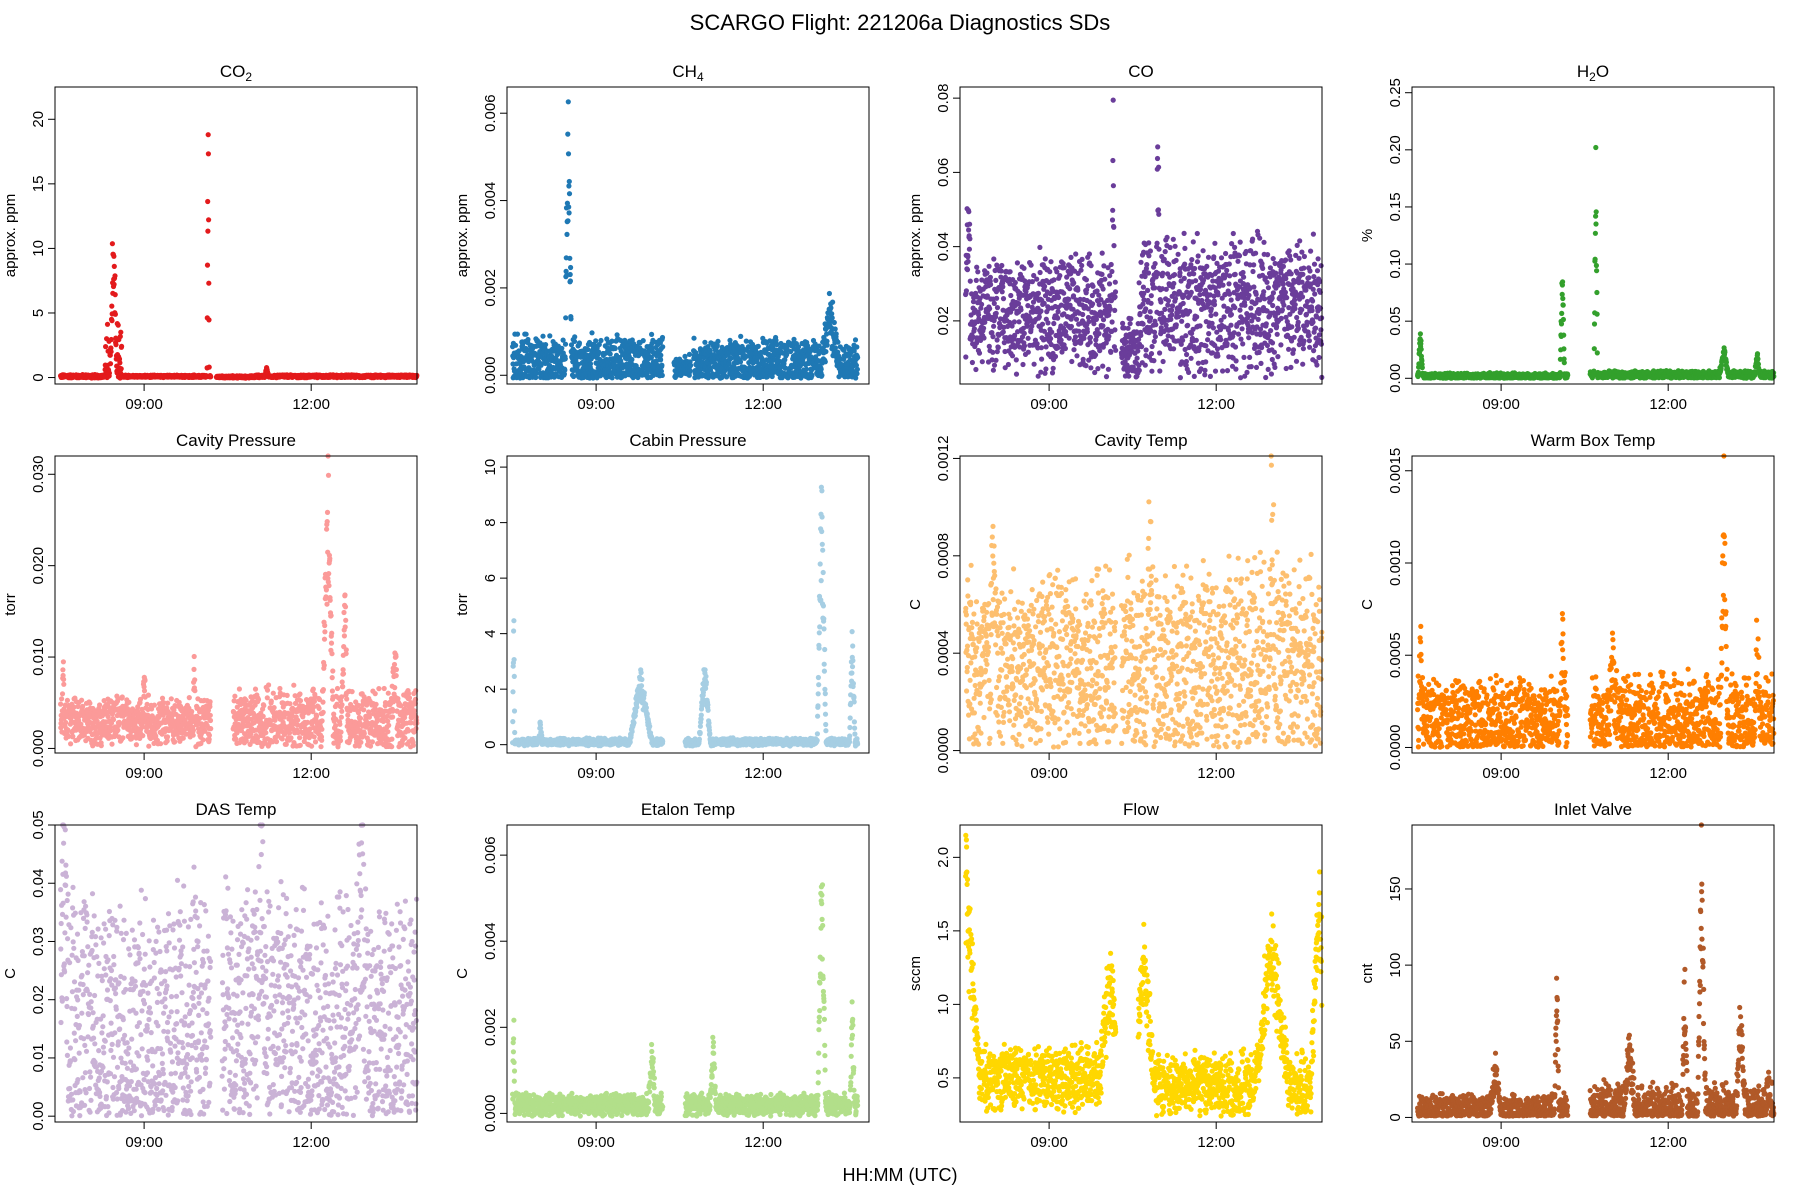  What do you see at coordinates (943, 172) in the screenshot?
I see `y-tick-label: 0.06` at bounding box center [943, 172].